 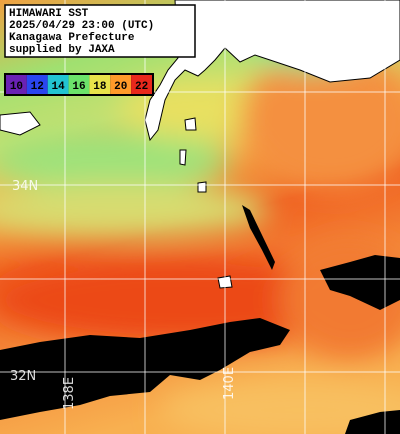 I want to click on title-line: HIMAWARI SST, so click(x=49, y=14).